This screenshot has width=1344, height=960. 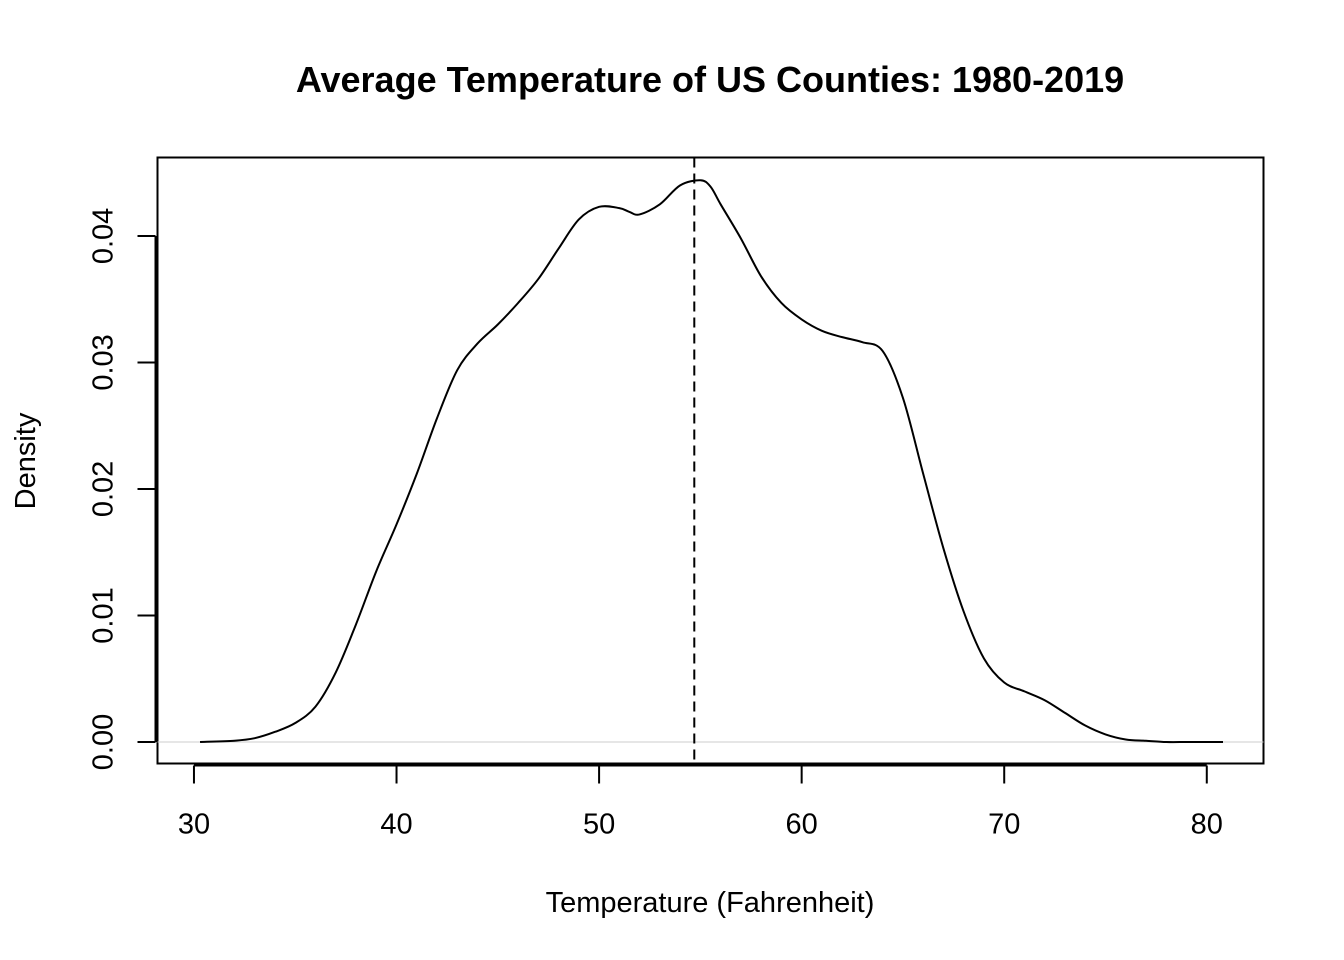 What do you see at coordinates (599, 825) in the screenshot?
I see `x-tick-label: 50` at bounding box center [599, 825].